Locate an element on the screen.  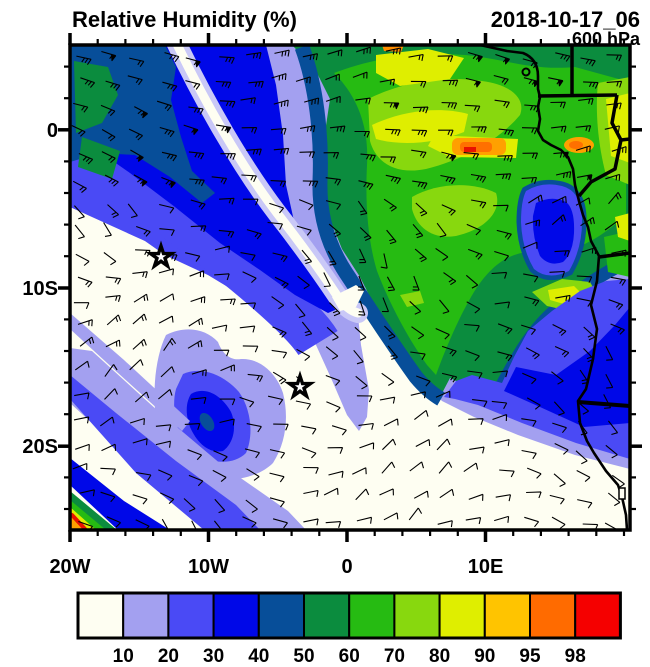
star-marker is located at coordinates (161, 255).